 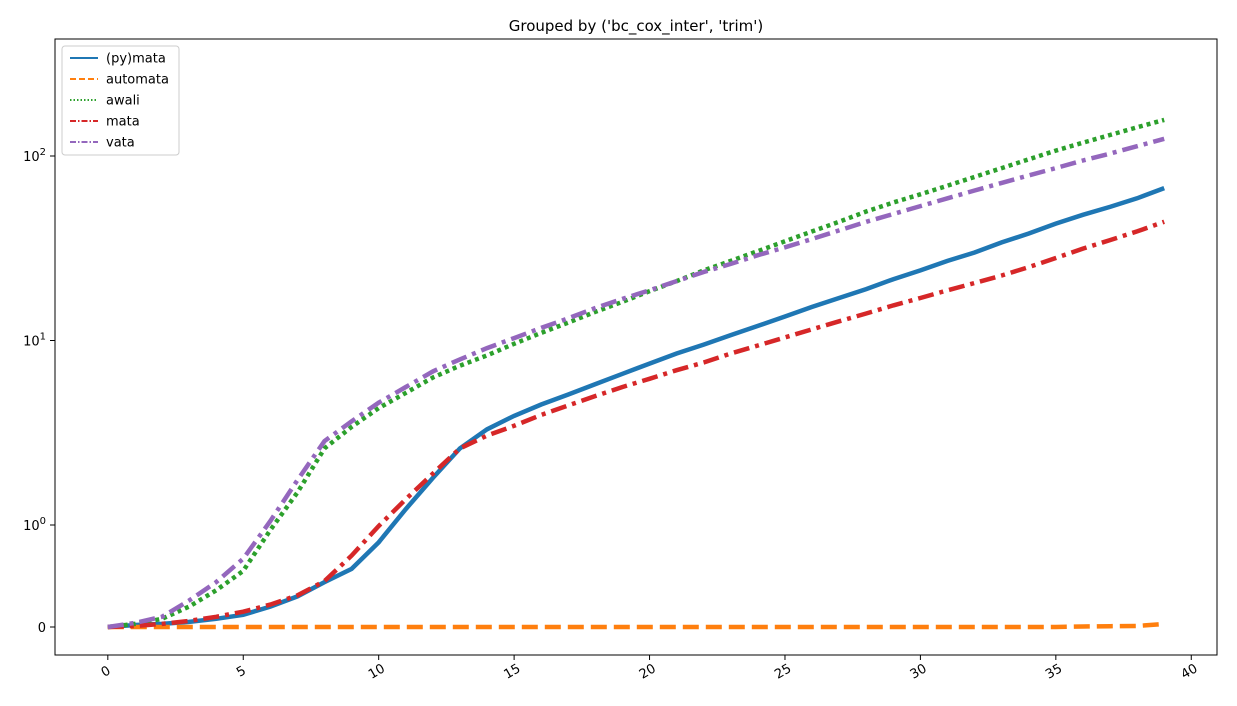 I want to click on y-tick-label: 10², so click(x=34, y=156).